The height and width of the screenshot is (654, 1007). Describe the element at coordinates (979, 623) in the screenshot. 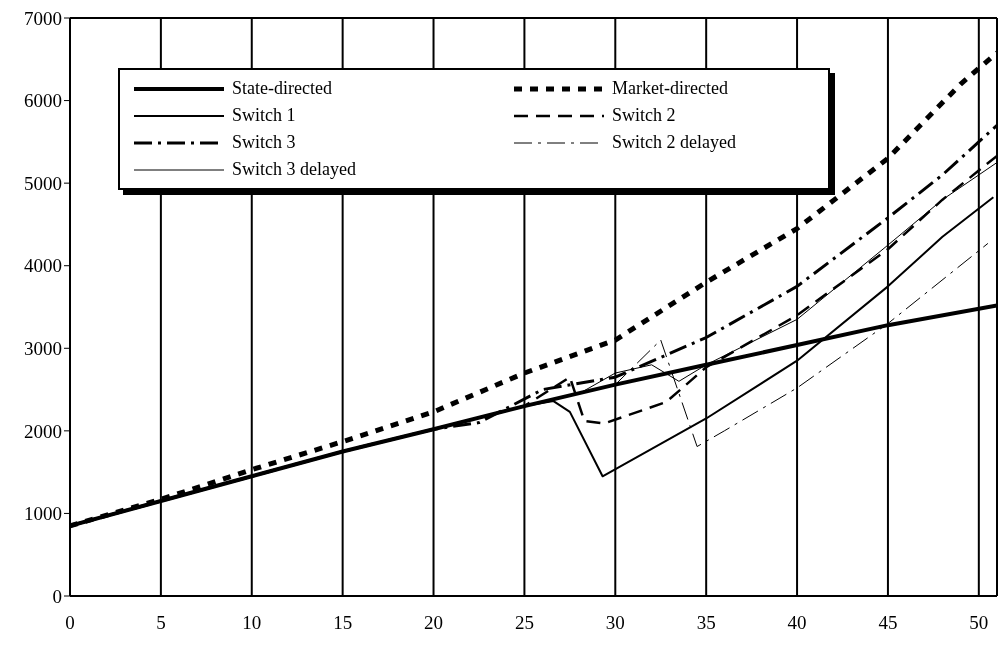

I see `x-tick-label: 50` at that location.